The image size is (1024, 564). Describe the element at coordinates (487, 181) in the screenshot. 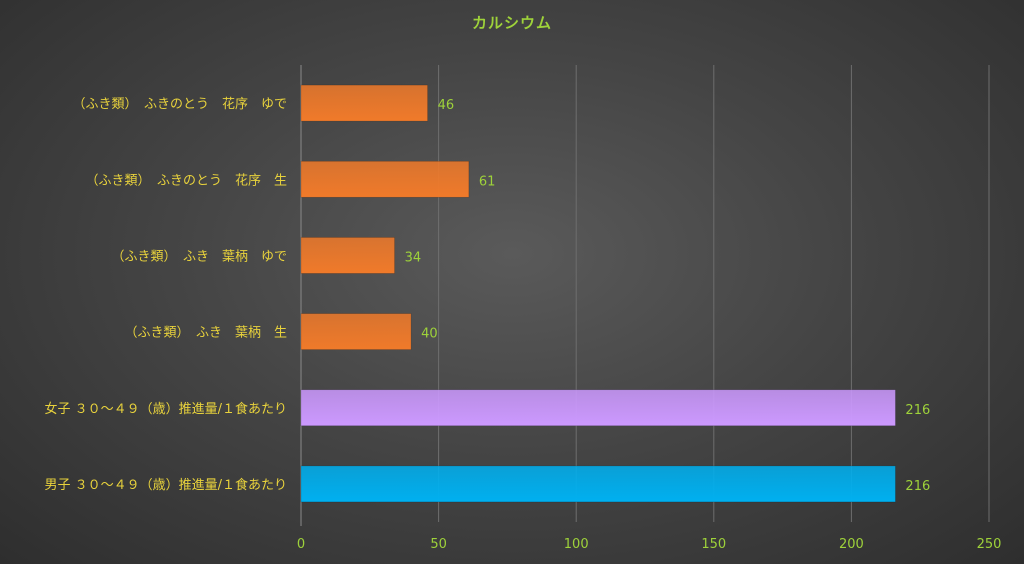

I see `data-label: 61` at that location.